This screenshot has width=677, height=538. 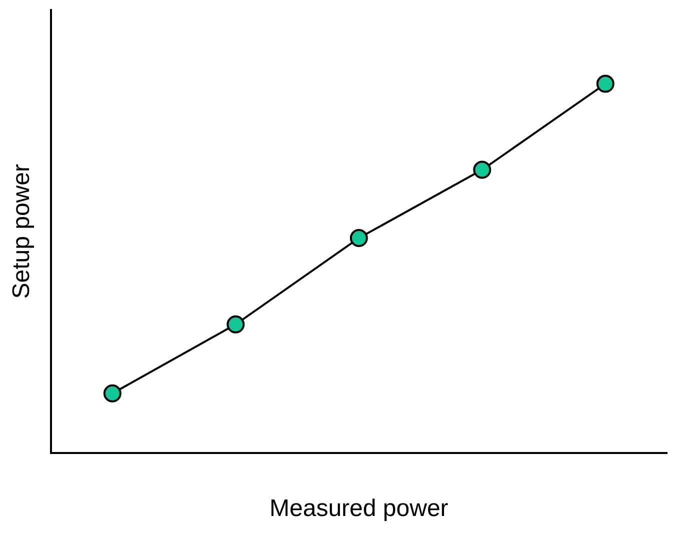 What do you see at coordinates (359, 508) in the screenshot?
I see `x-axis-title: Measured power` at bounding box center [359, 508].